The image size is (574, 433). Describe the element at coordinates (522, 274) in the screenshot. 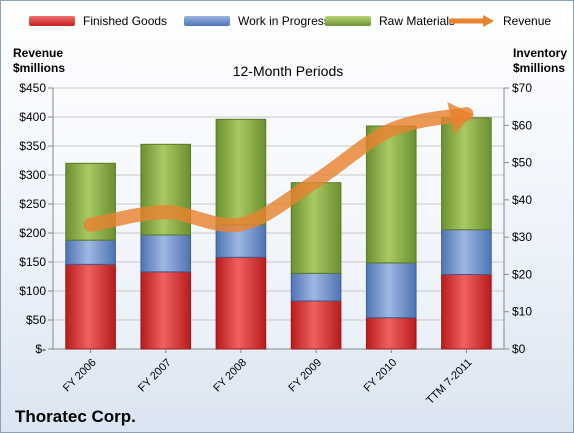

I see `right-axis-tick-label: $20` at that location.